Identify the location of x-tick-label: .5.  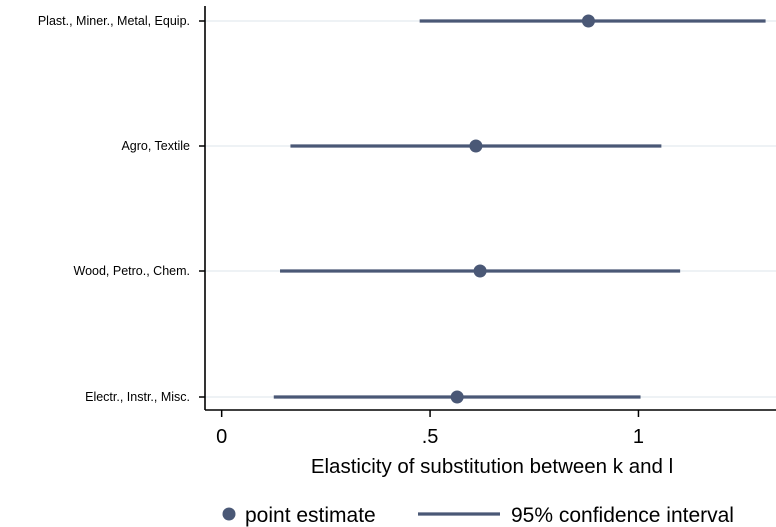
(430, 437).